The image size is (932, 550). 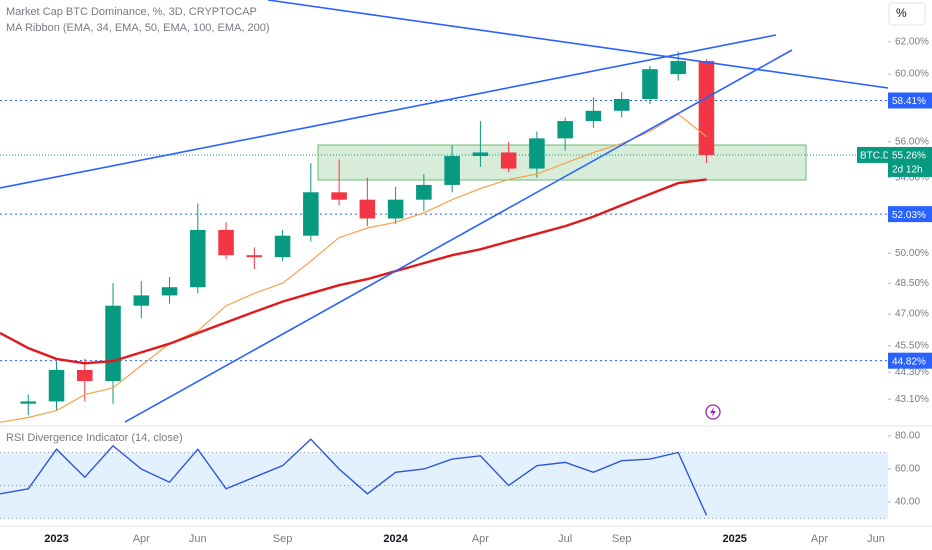 What do you see at coordinates (912, 346) in the screenshot?
I see `y-tick-label: 45.50%` at bounding box center [912, 346].